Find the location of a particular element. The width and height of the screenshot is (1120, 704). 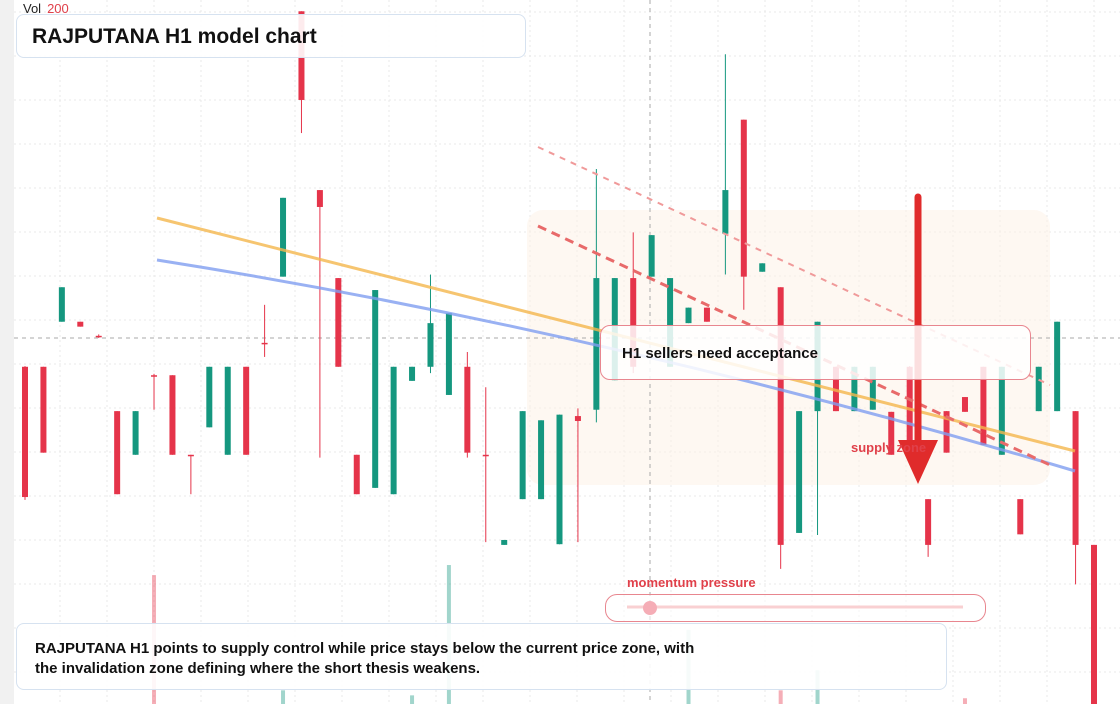

note: H1 sellers need acceptance is located at coordinates (720, 353).